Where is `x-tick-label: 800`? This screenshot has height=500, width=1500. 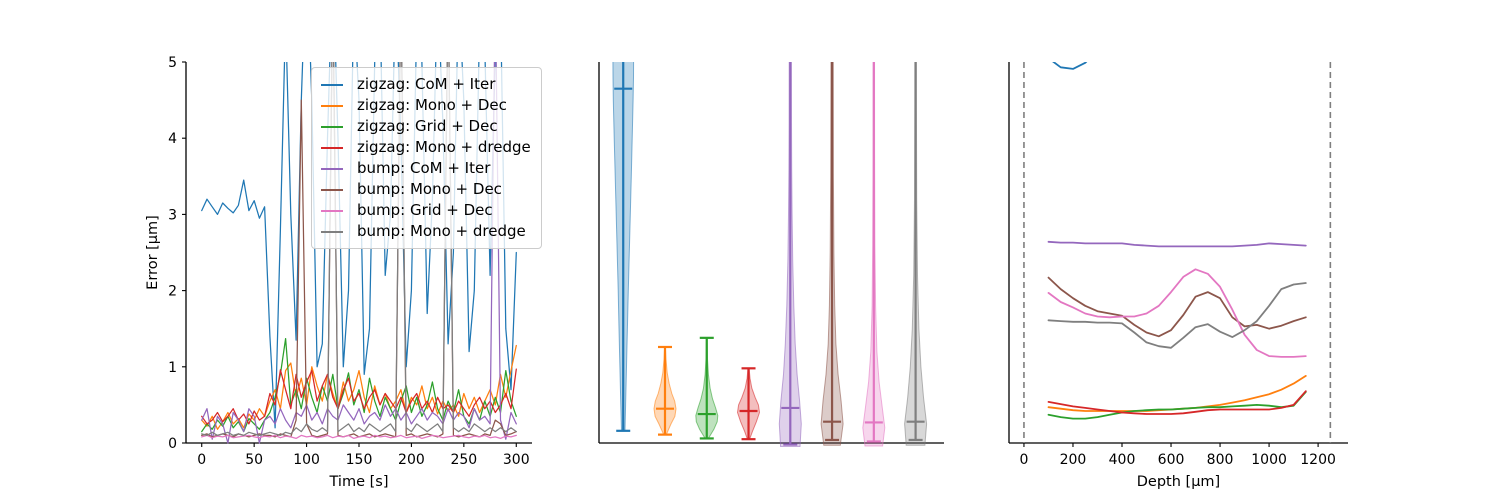
x-tick-label: 800 is located at coordinates (1220, 460).